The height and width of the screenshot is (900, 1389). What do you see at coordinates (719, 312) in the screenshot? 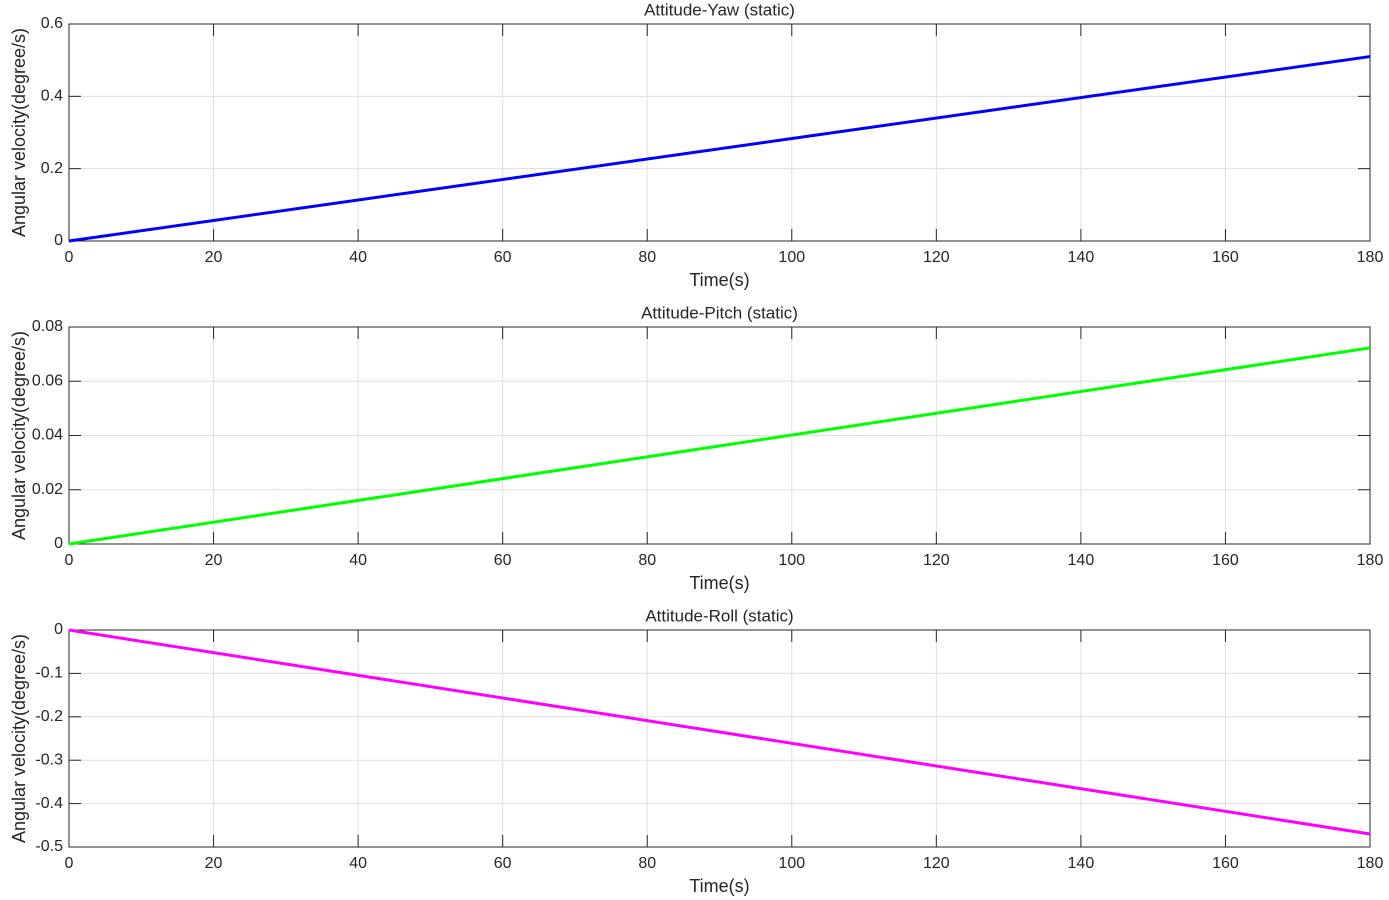
I see `chart-title: Attitude-Pitch (static)` at bounding box center [719, 312].